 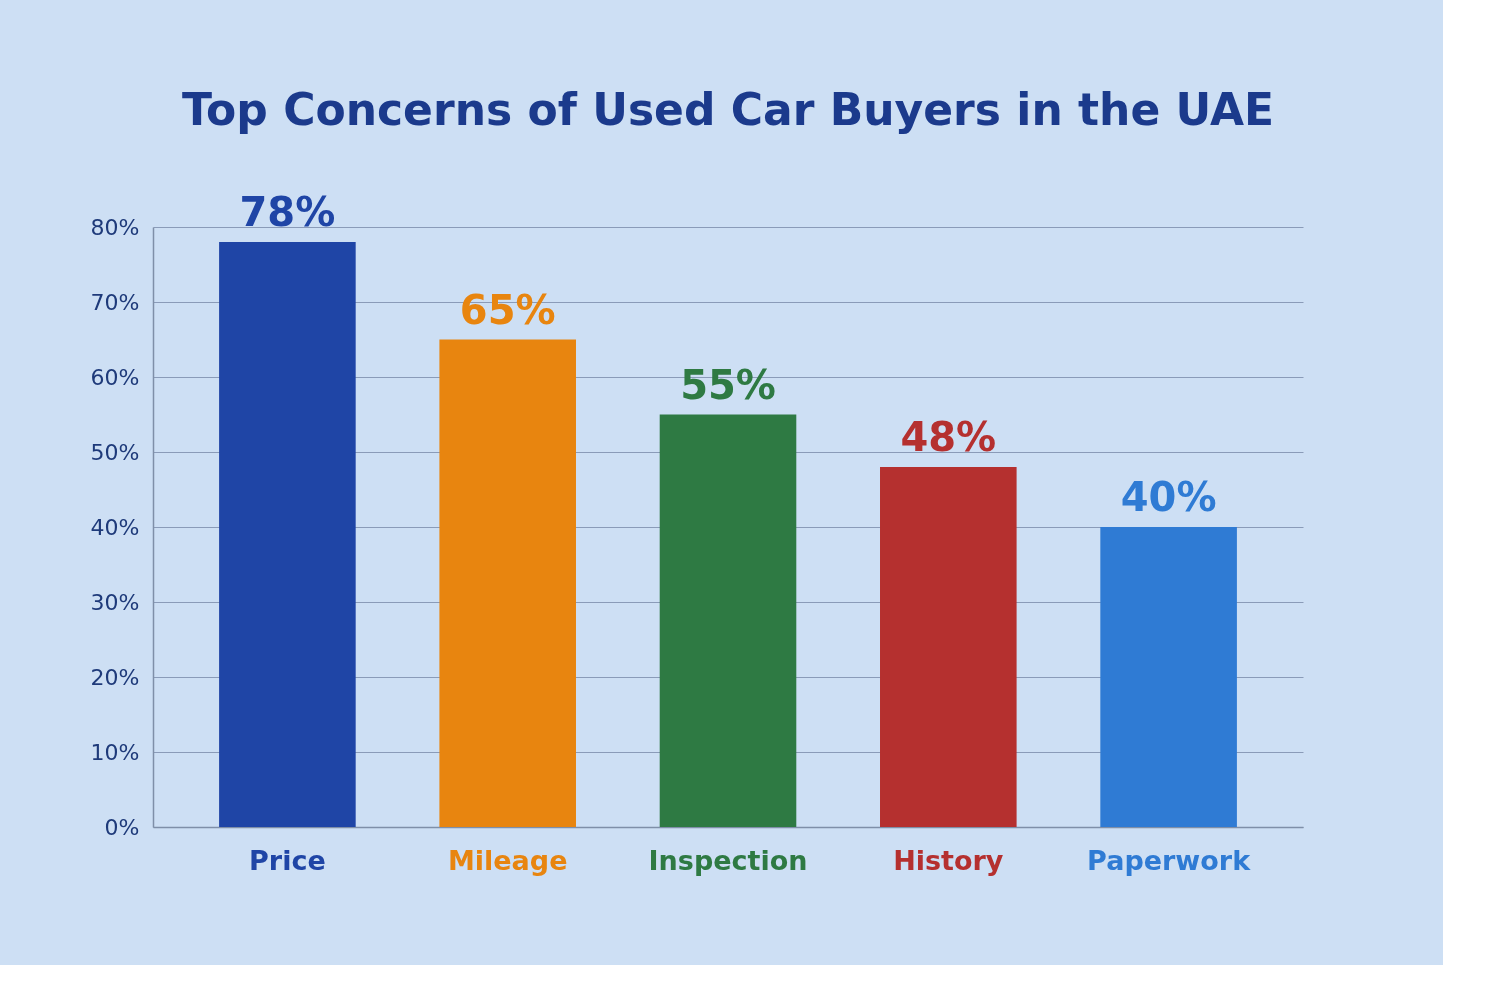 What do you see at coordinates (1168, 497) in the screenshot?
I see `data-label: 40%` at bounding box center [1168, 497].